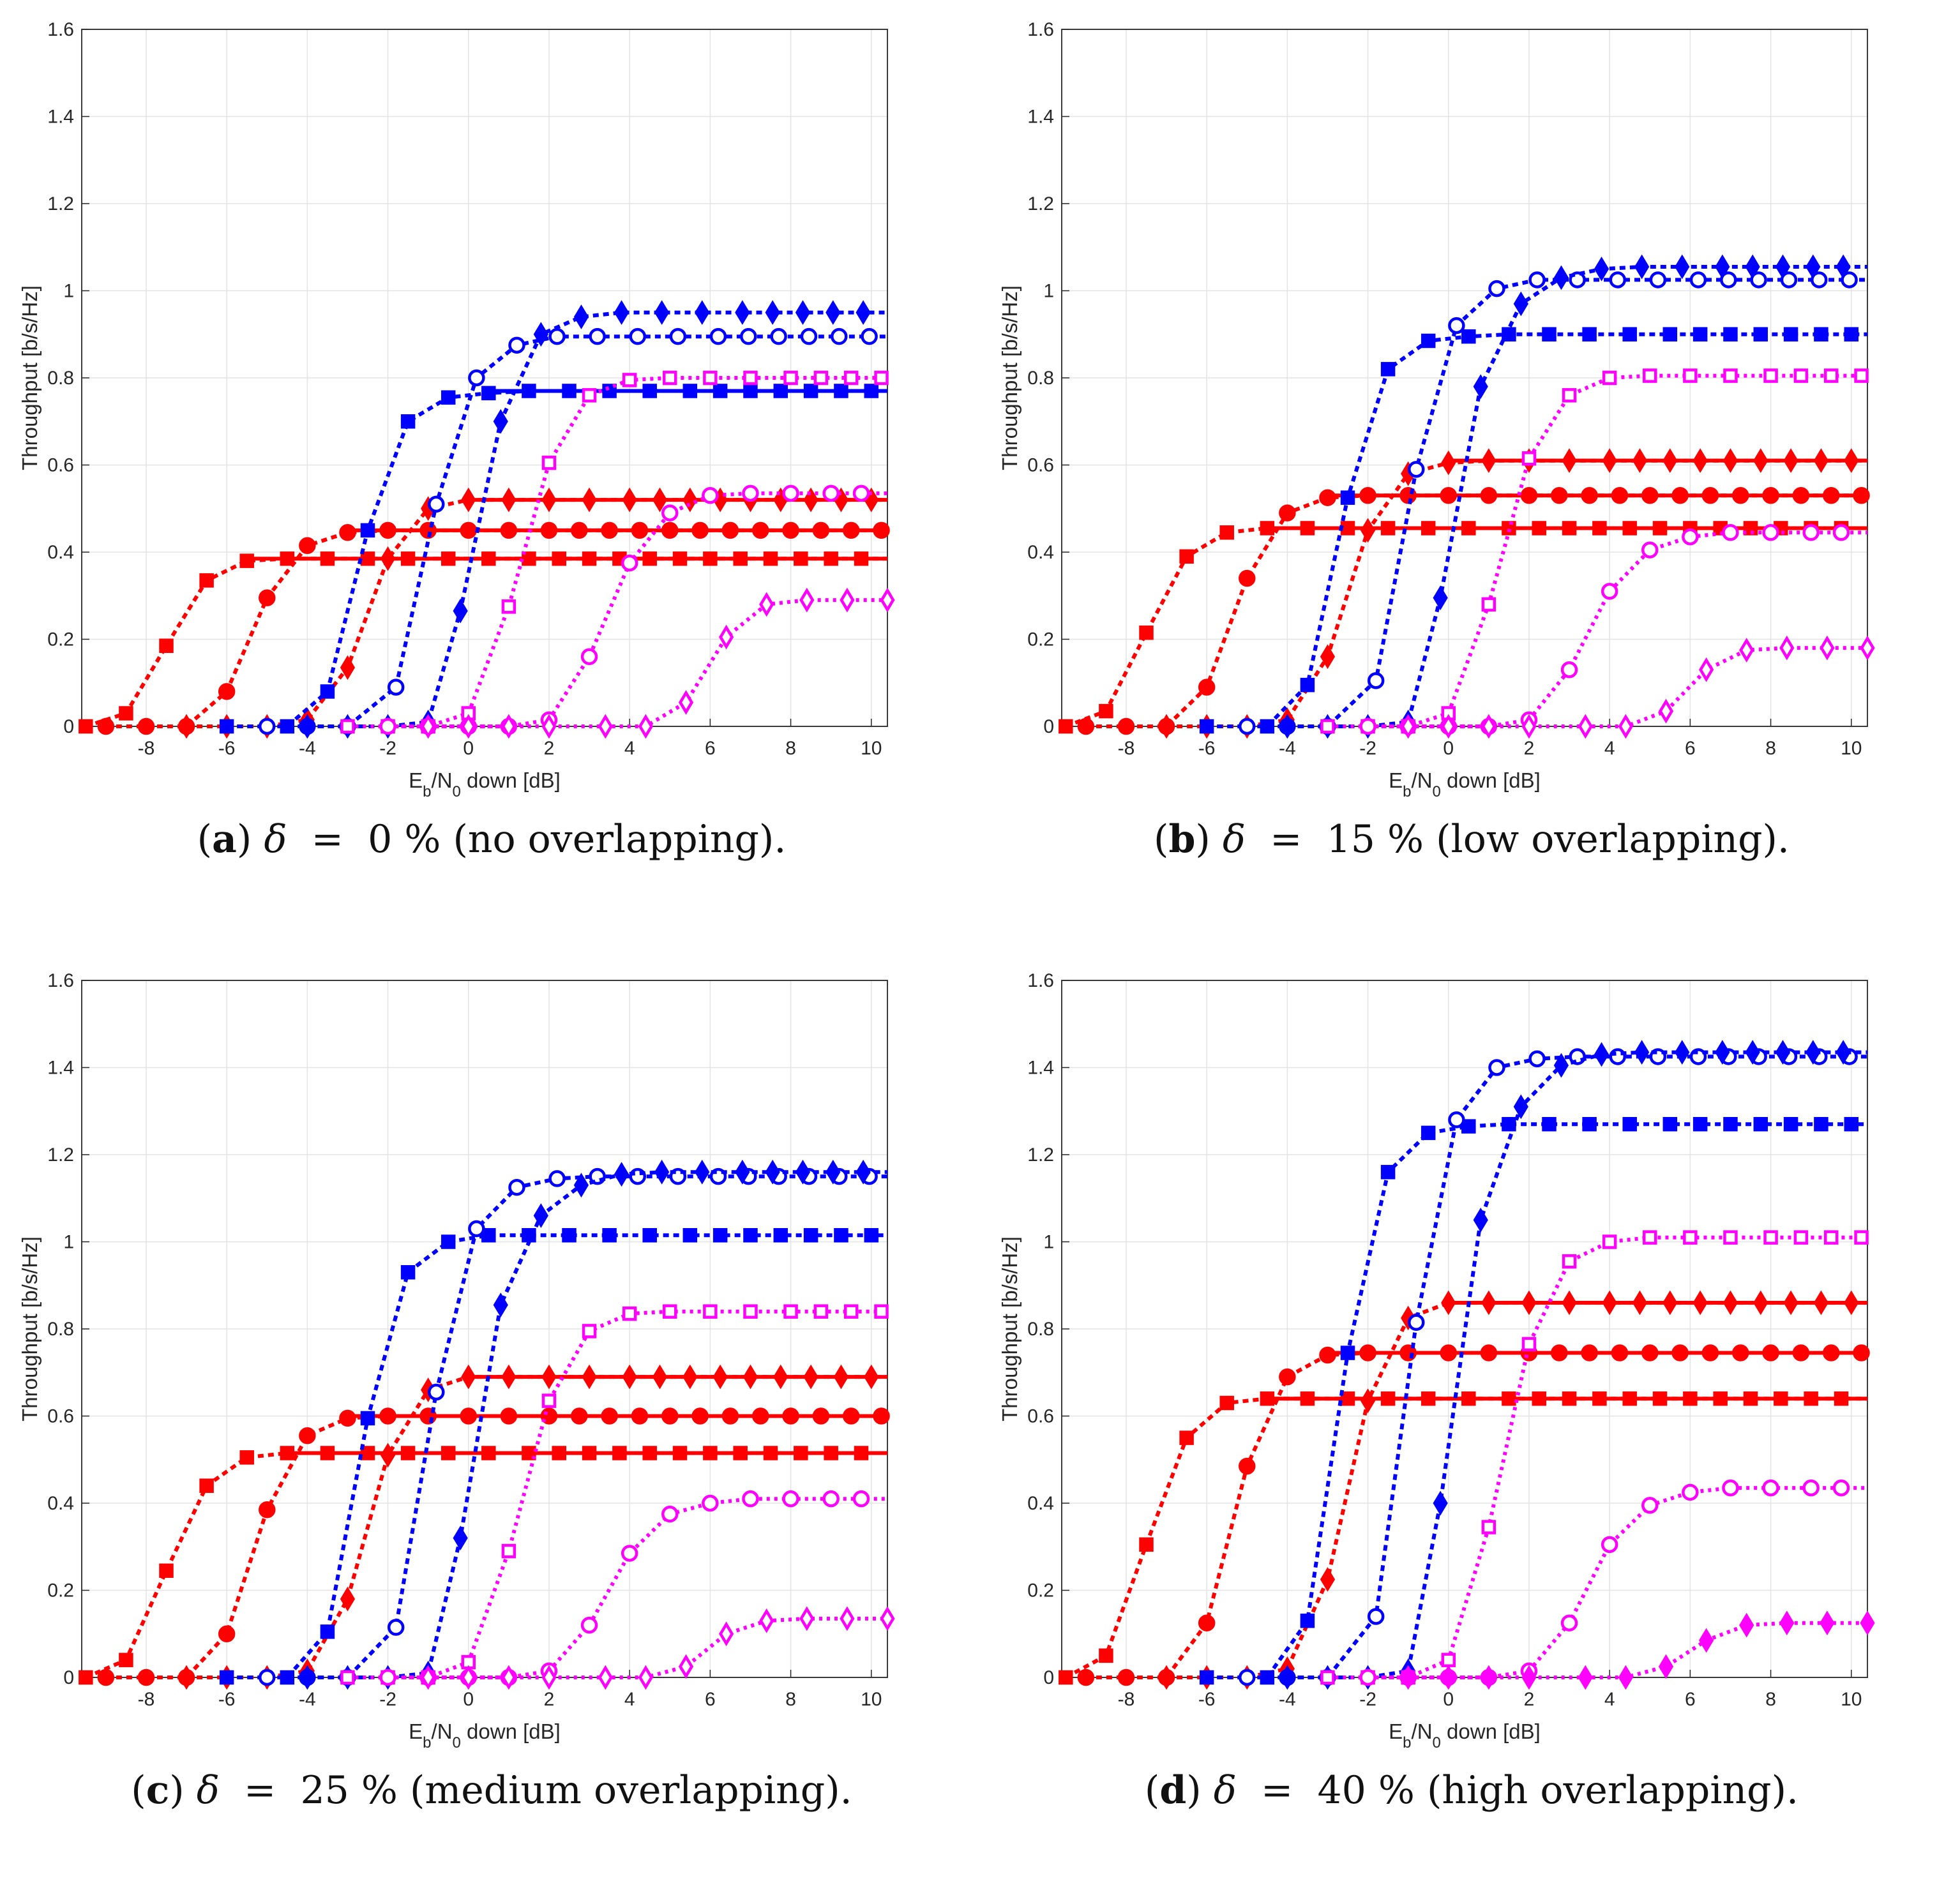 The width and height of the screenshot is (1960, 1897). Describe the element at coordinates (1009, 1328) in the screenshot. I see `y-axis-label: Throughput [b/s/Hz]` at that location.